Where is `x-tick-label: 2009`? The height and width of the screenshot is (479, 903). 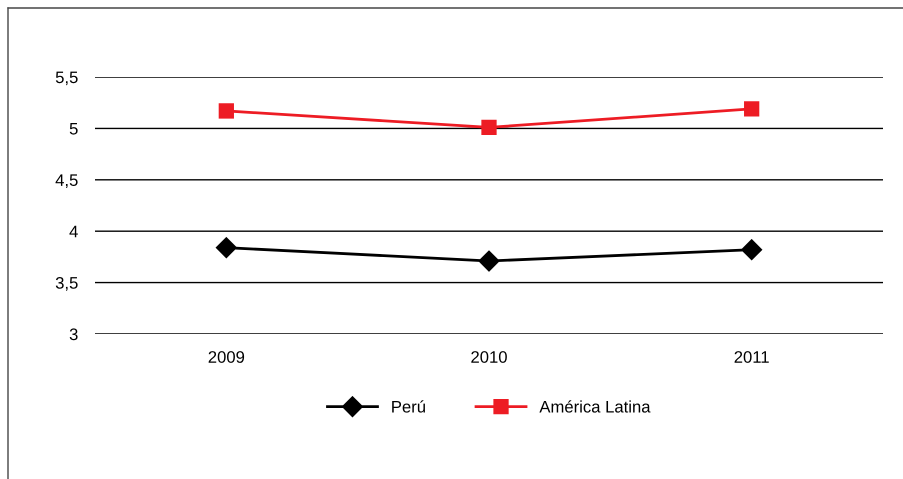
x-tick-label: 2009 is located at coordinates (226, 357).